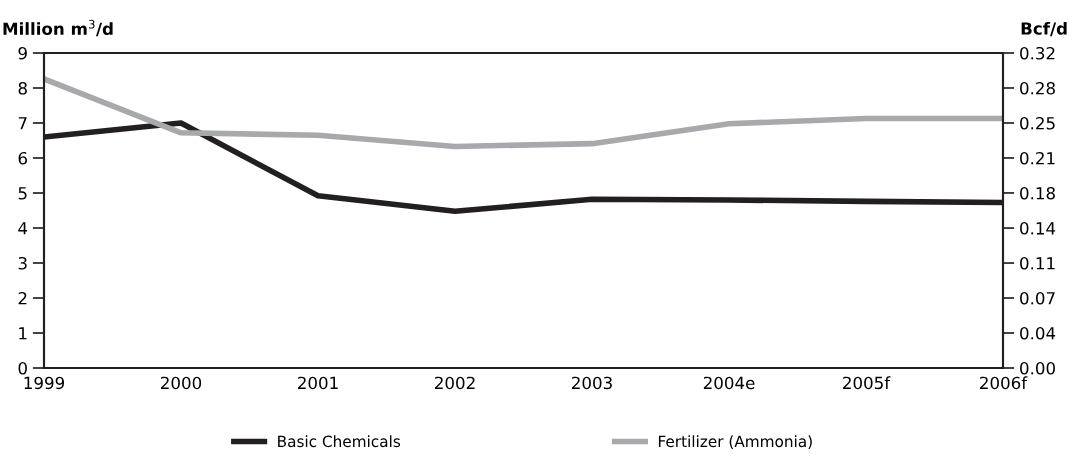  I want to click on x-tick-label: 2005f, so click(867, 383).